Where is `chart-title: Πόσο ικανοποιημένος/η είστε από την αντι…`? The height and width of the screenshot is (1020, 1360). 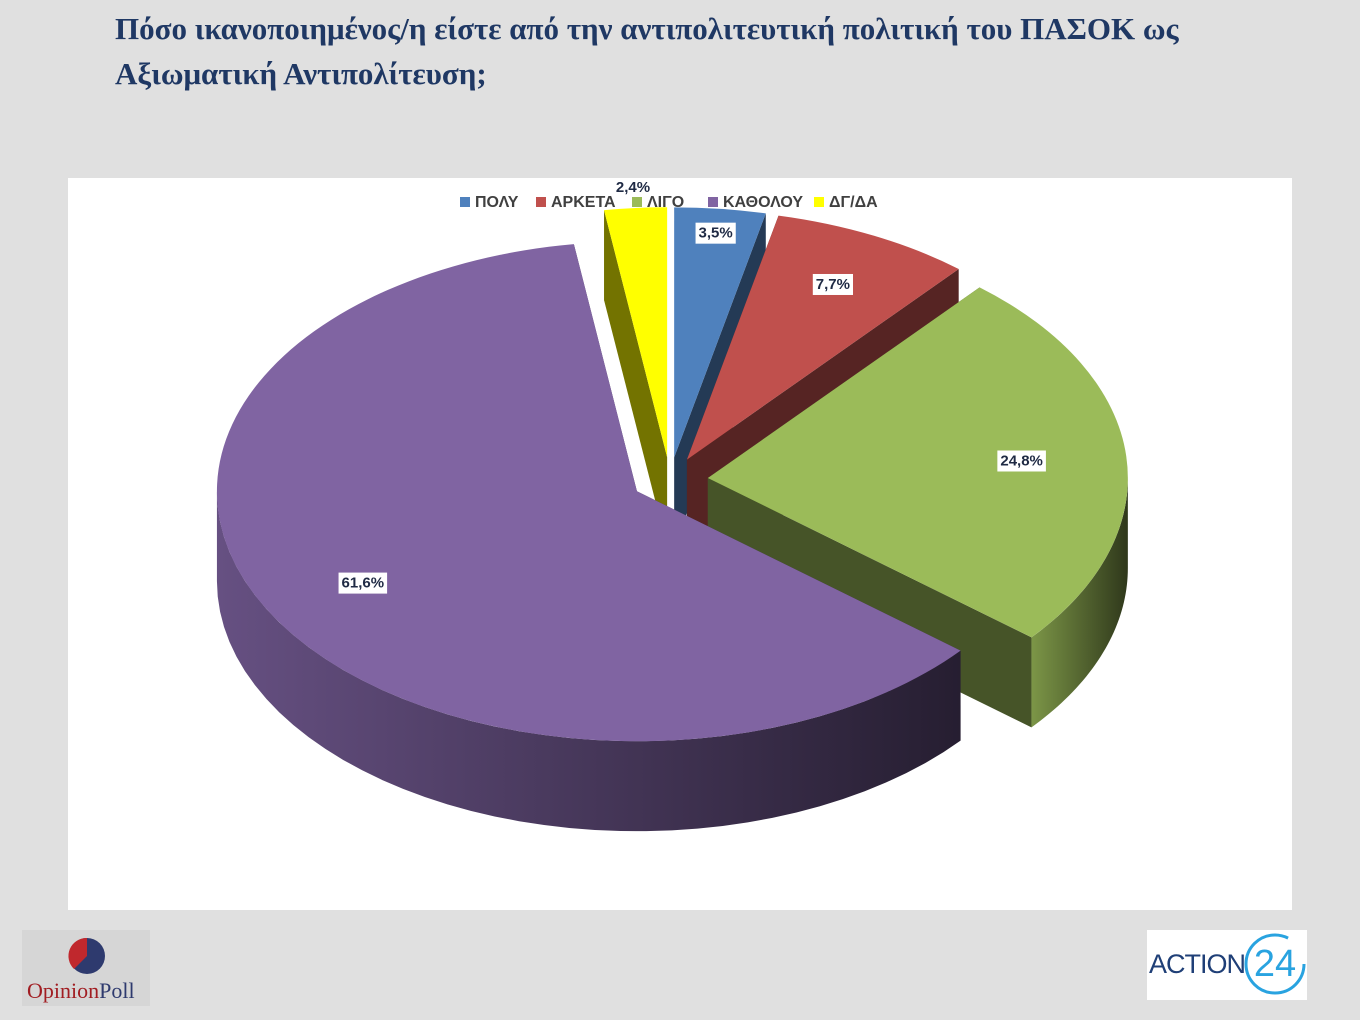
chart-title: Πόσο ικανοποιημένος/η είστε από την αντι… is located at coordinates (647, 51).